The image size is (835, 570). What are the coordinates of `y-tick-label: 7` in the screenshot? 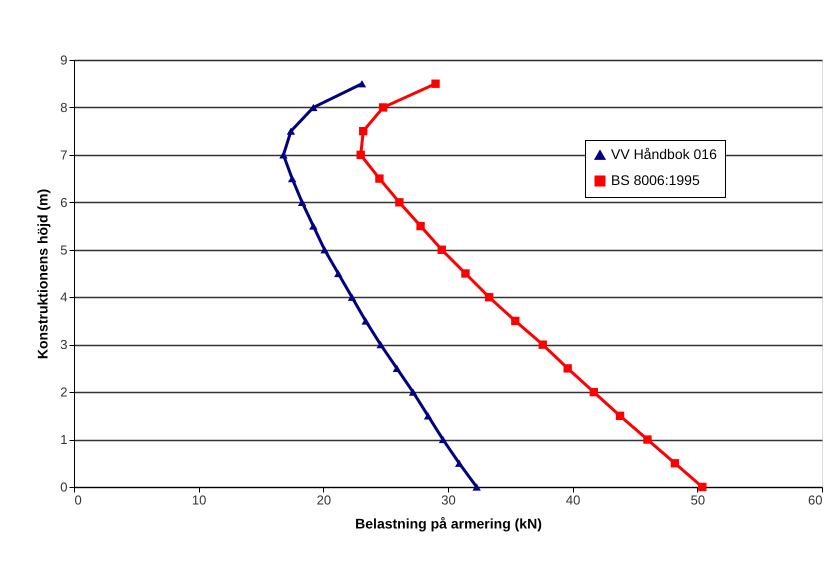 It's located at (64, 154).